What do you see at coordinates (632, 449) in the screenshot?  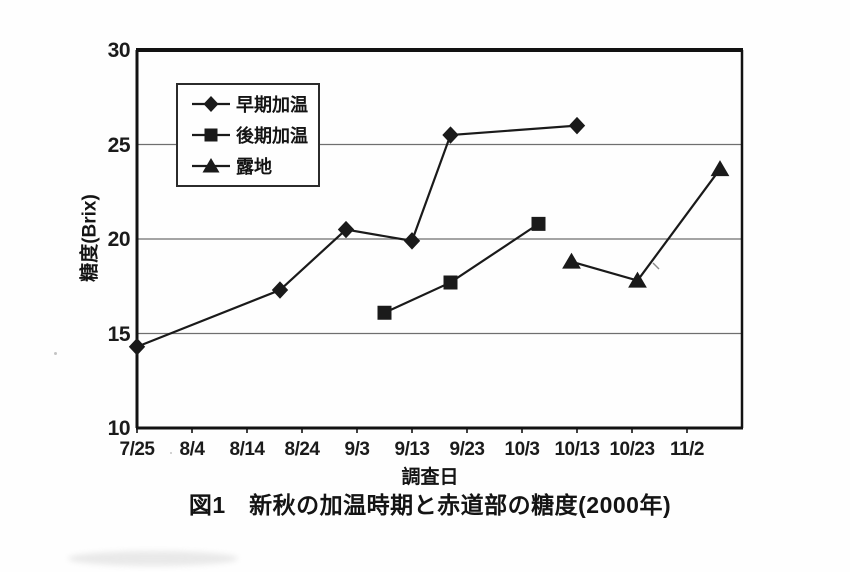 I see `x-tick-label-10/23: 10/23` at bounding box center [632, 449].